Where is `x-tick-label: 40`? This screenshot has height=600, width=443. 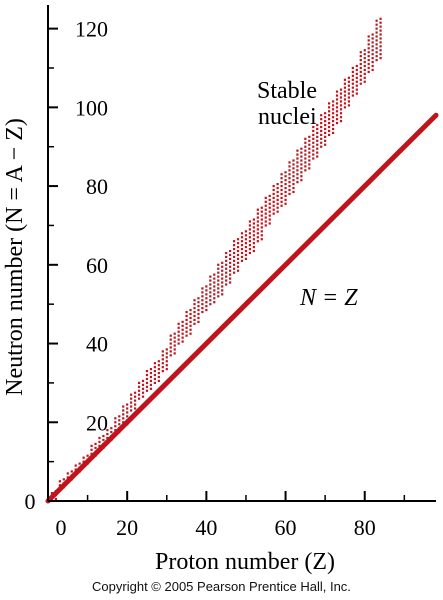
x-tick-label: 40 is located at coordinates (206, 527).